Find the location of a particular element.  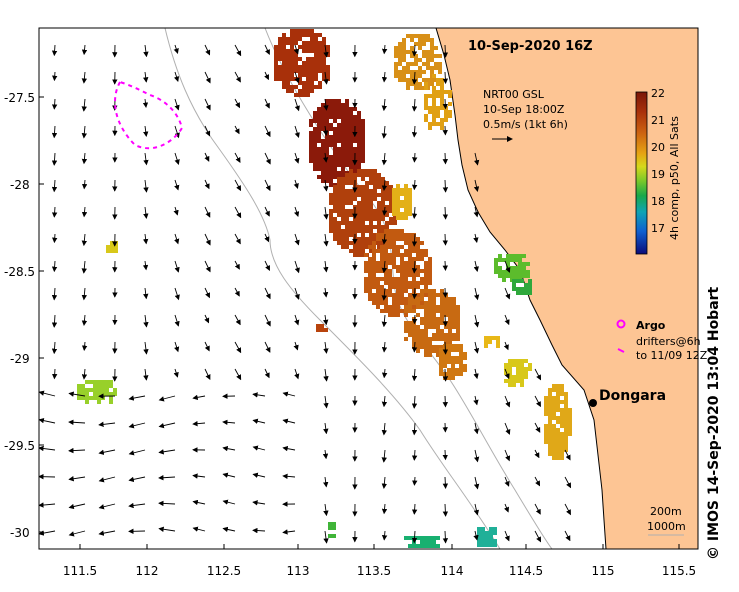

lat-label: -30 is located at coordinates (20, 533).